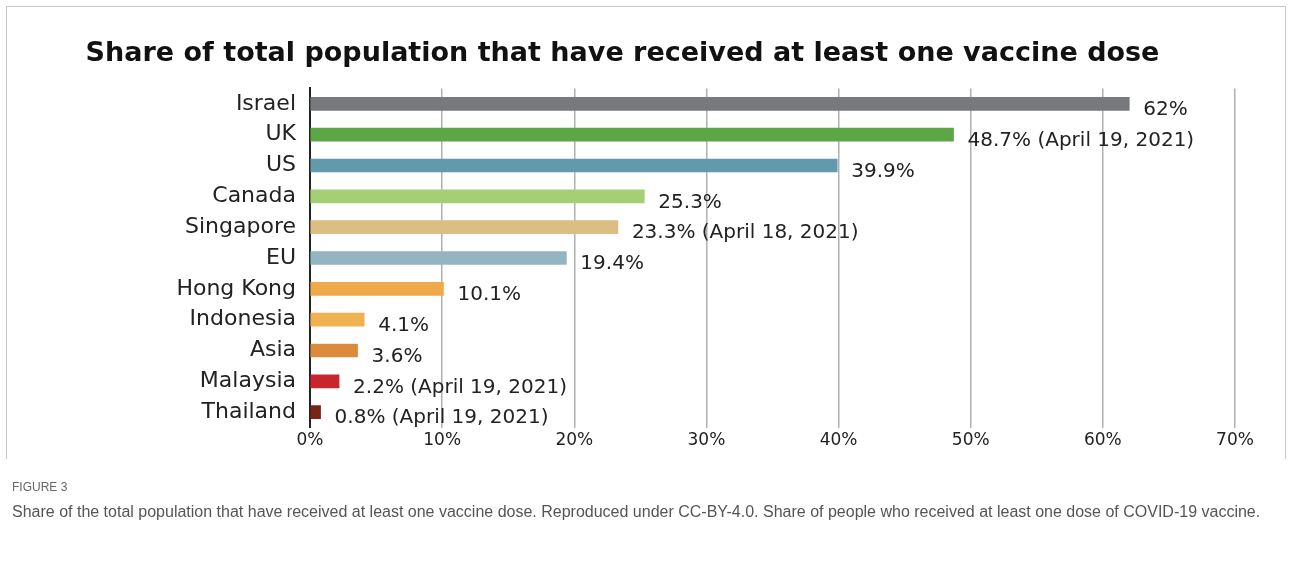 The height and width of the screenshot is (577, 1290). I want to click on x-tick-label: 20%, so click(574, 439).